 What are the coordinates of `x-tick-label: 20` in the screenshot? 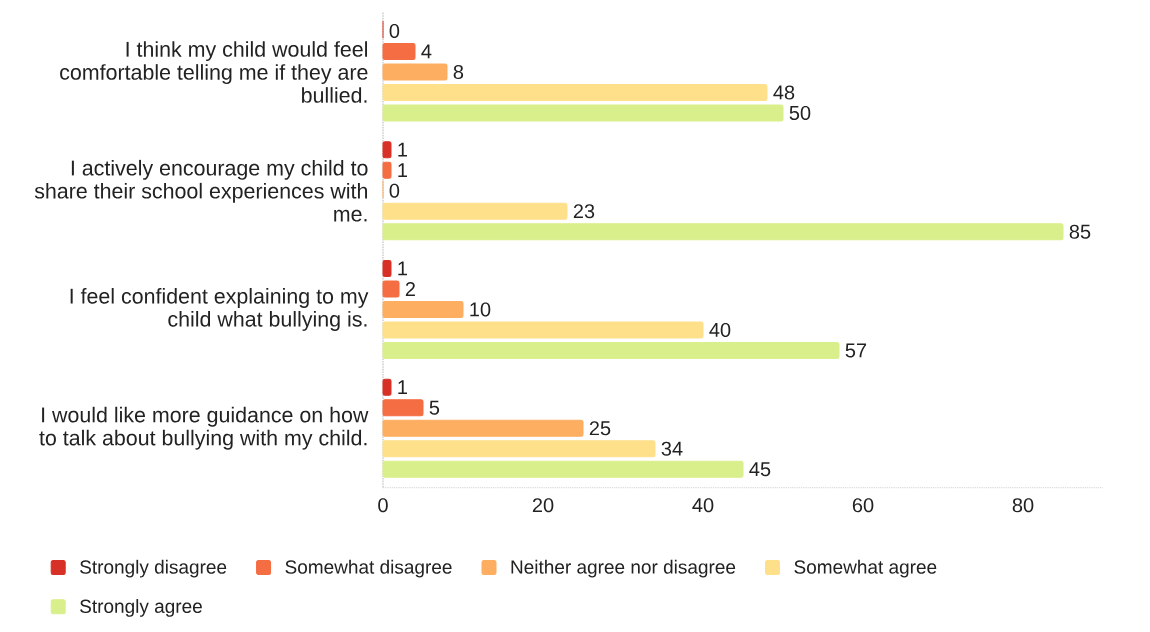 It's located at (543, 505).